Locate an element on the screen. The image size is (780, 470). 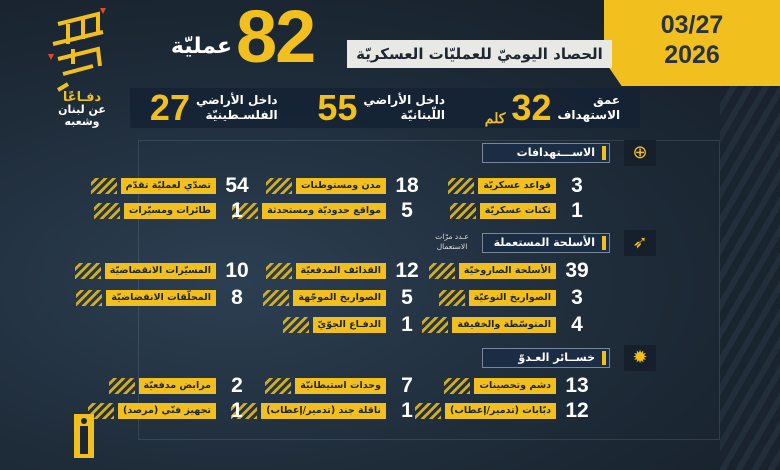
missiles-icon: ➶ is located at coordinates (640, 243).